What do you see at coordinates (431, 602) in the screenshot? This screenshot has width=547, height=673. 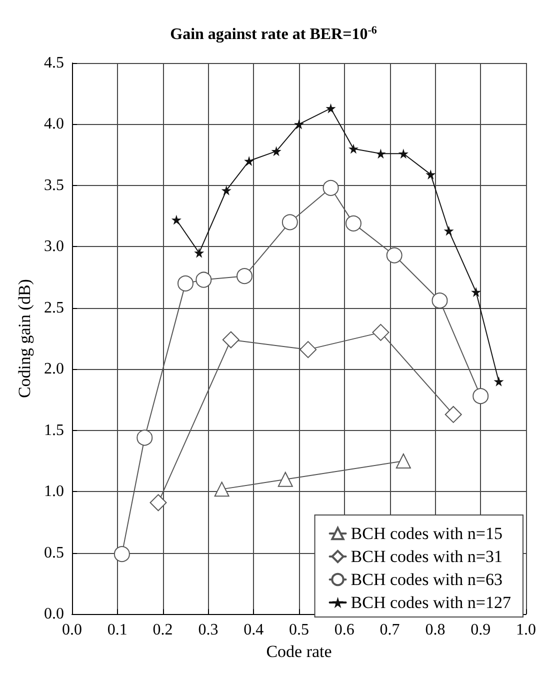 I see `legend-label: BCH codes with n=127` at bounding box center [431, 602].